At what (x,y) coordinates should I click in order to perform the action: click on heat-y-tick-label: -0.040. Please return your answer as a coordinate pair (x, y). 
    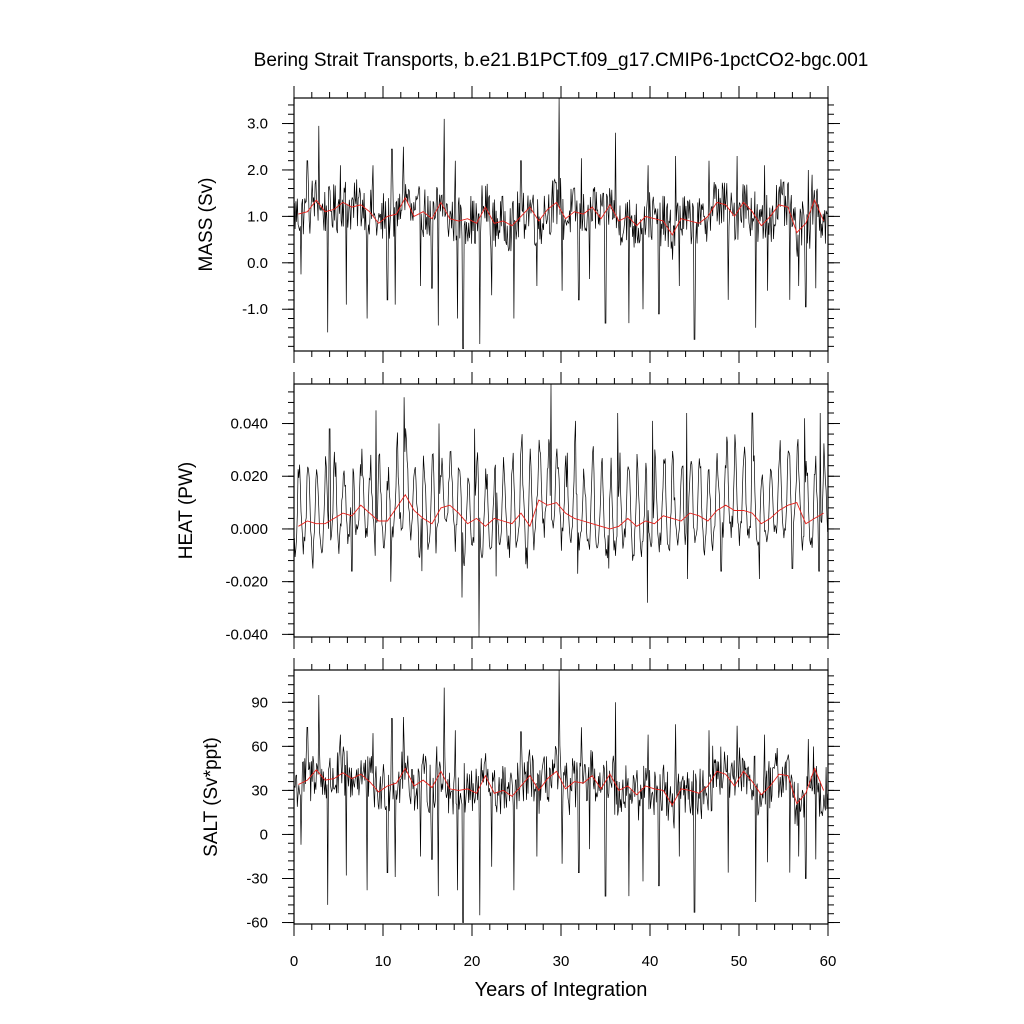
    Looking at the image, I should click on (246, 634).